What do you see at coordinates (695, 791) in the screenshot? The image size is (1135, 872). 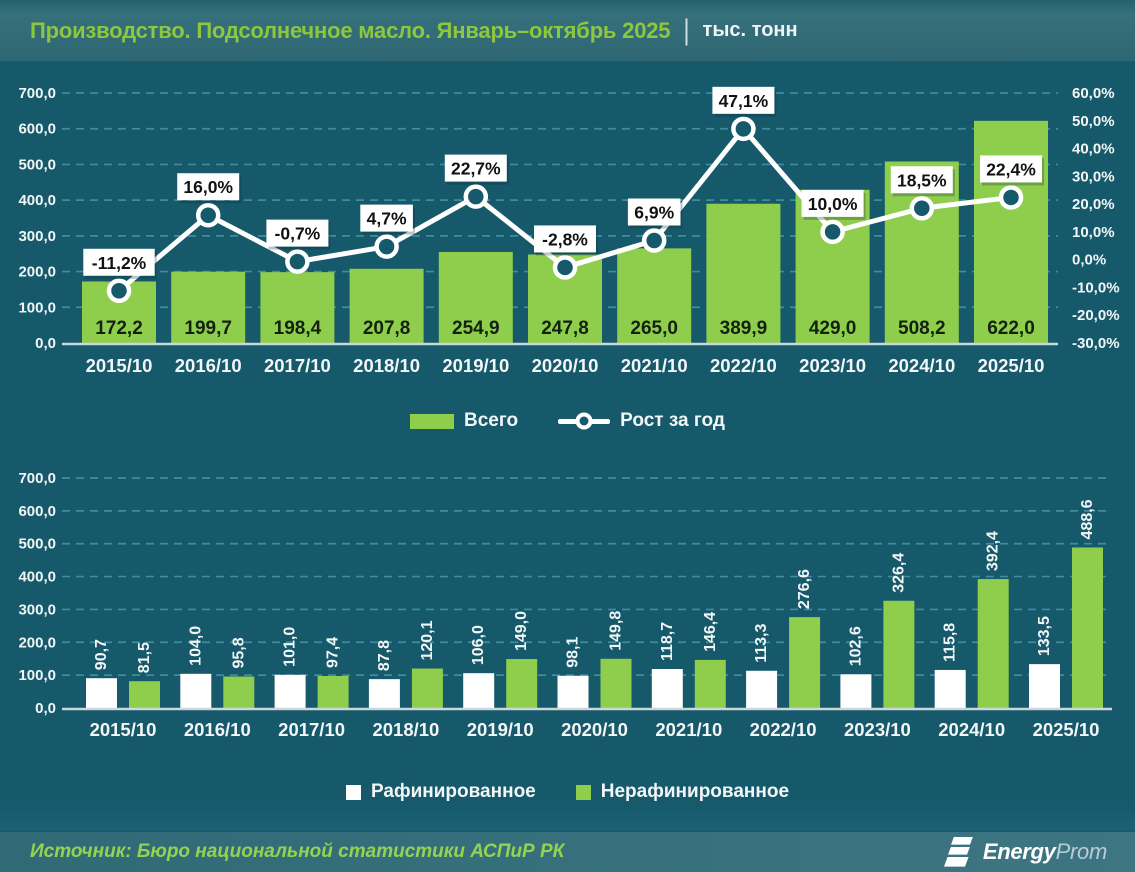 I see `legend-label-unrefined: Нерафинированное` at bounding box center [695, 791].